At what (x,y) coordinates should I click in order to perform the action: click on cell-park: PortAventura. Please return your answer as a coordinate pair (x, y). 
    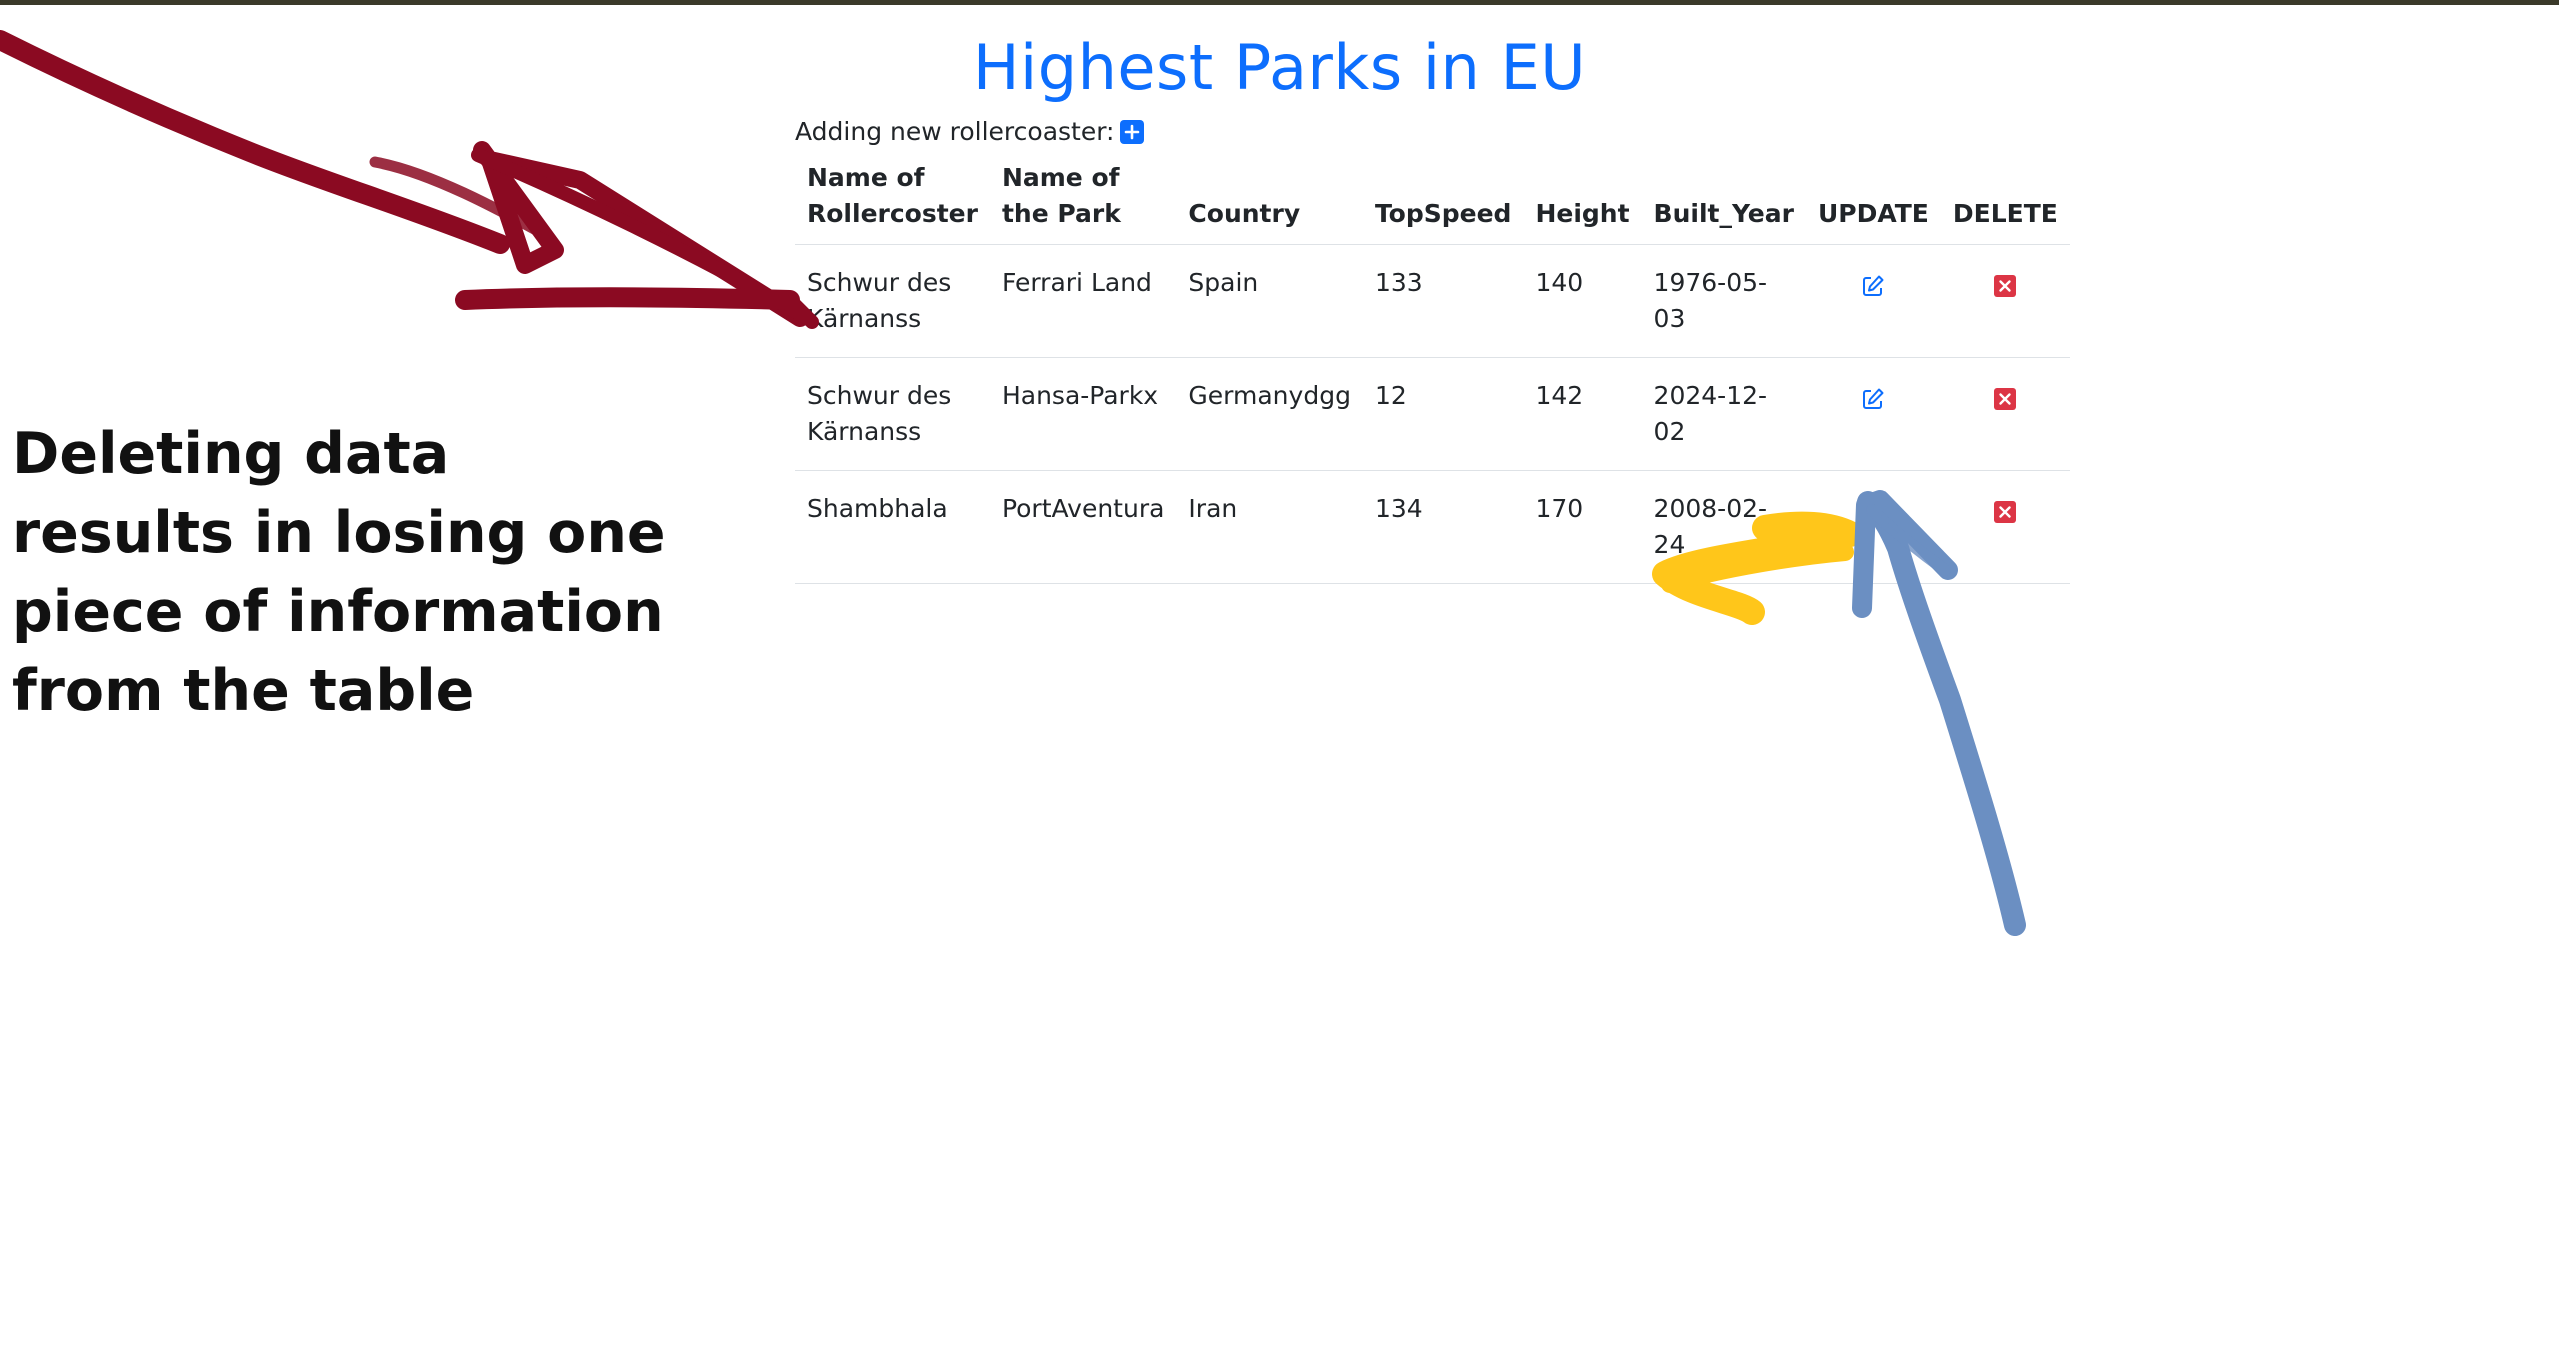
    Looking at the image, I should click on (1083, 527).